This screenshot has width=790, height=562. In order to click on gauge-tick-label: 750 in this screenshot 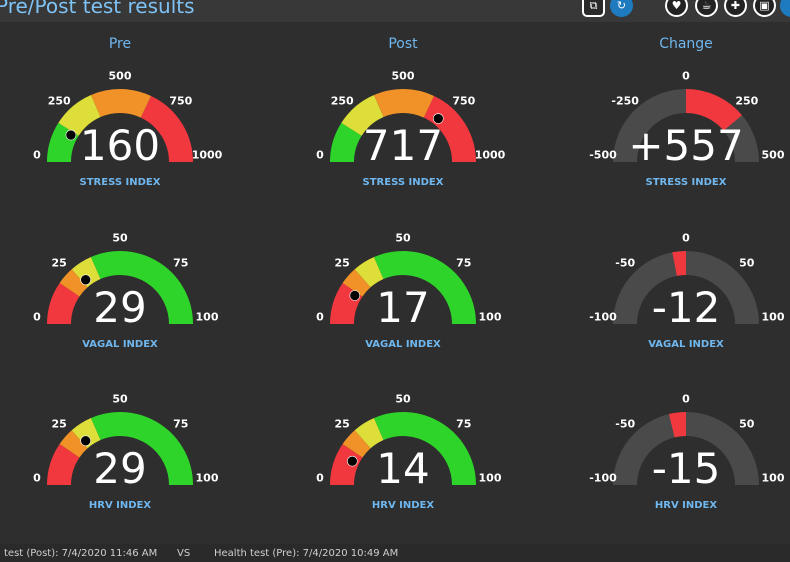, I will do `click(464, 101)`.